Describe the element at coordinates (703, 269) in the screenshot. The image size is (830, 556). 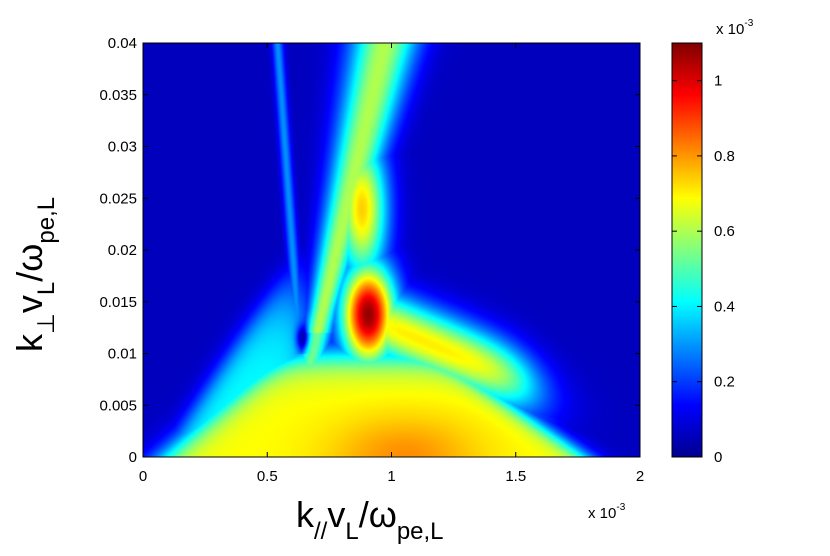
I see `colorbar-ticks: 0 0.2 0.4 0.6 0.8 1` at that location.